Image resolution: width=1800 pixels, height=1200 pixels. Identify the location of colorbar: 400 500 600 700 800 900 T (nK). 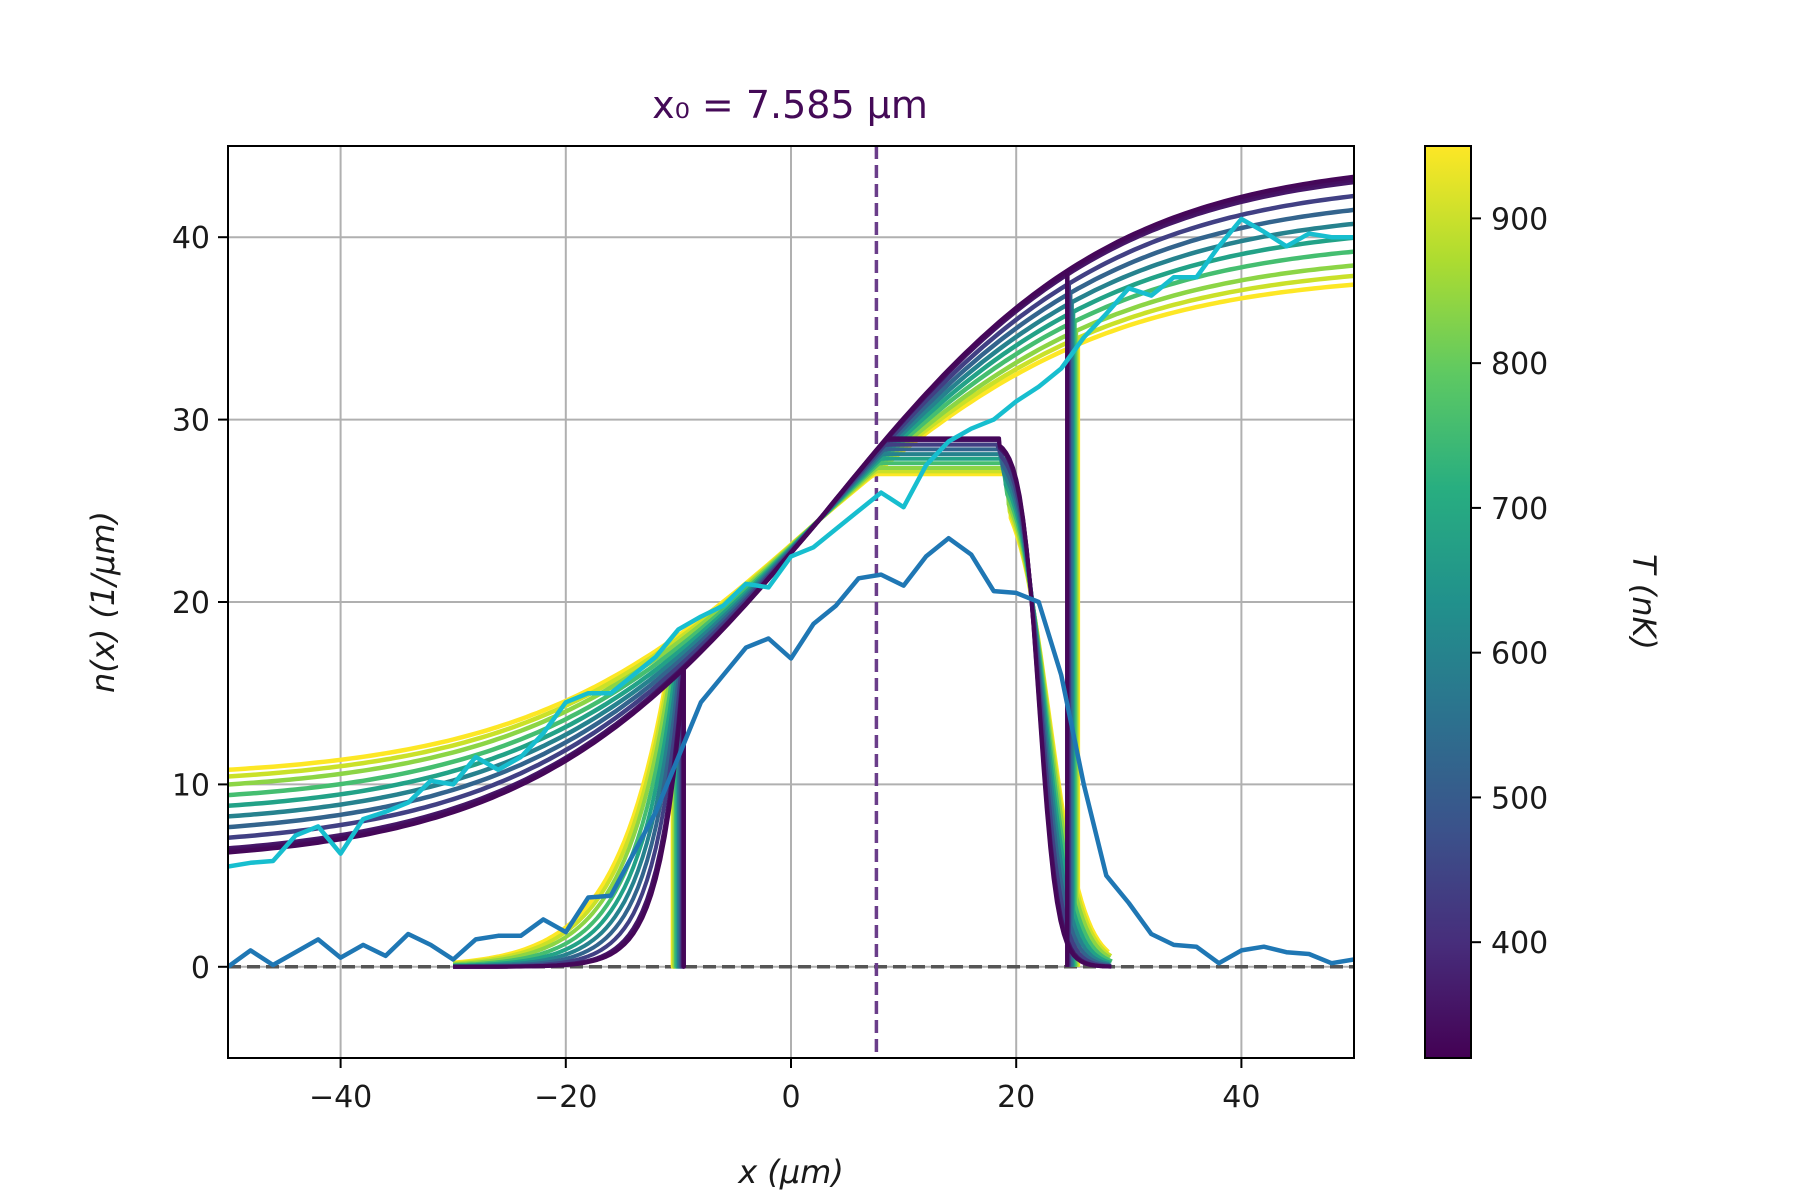
(1543, 602).